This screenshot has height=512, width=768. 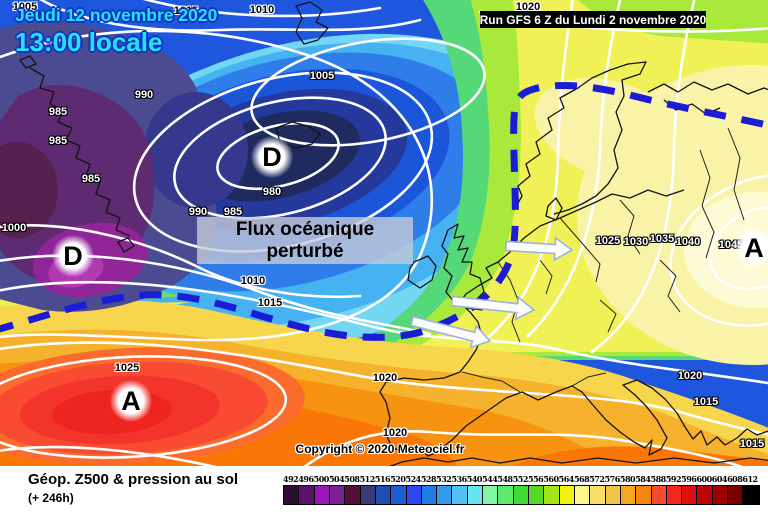 I want to click on legend-value: 552, so click(x=520, y=479).